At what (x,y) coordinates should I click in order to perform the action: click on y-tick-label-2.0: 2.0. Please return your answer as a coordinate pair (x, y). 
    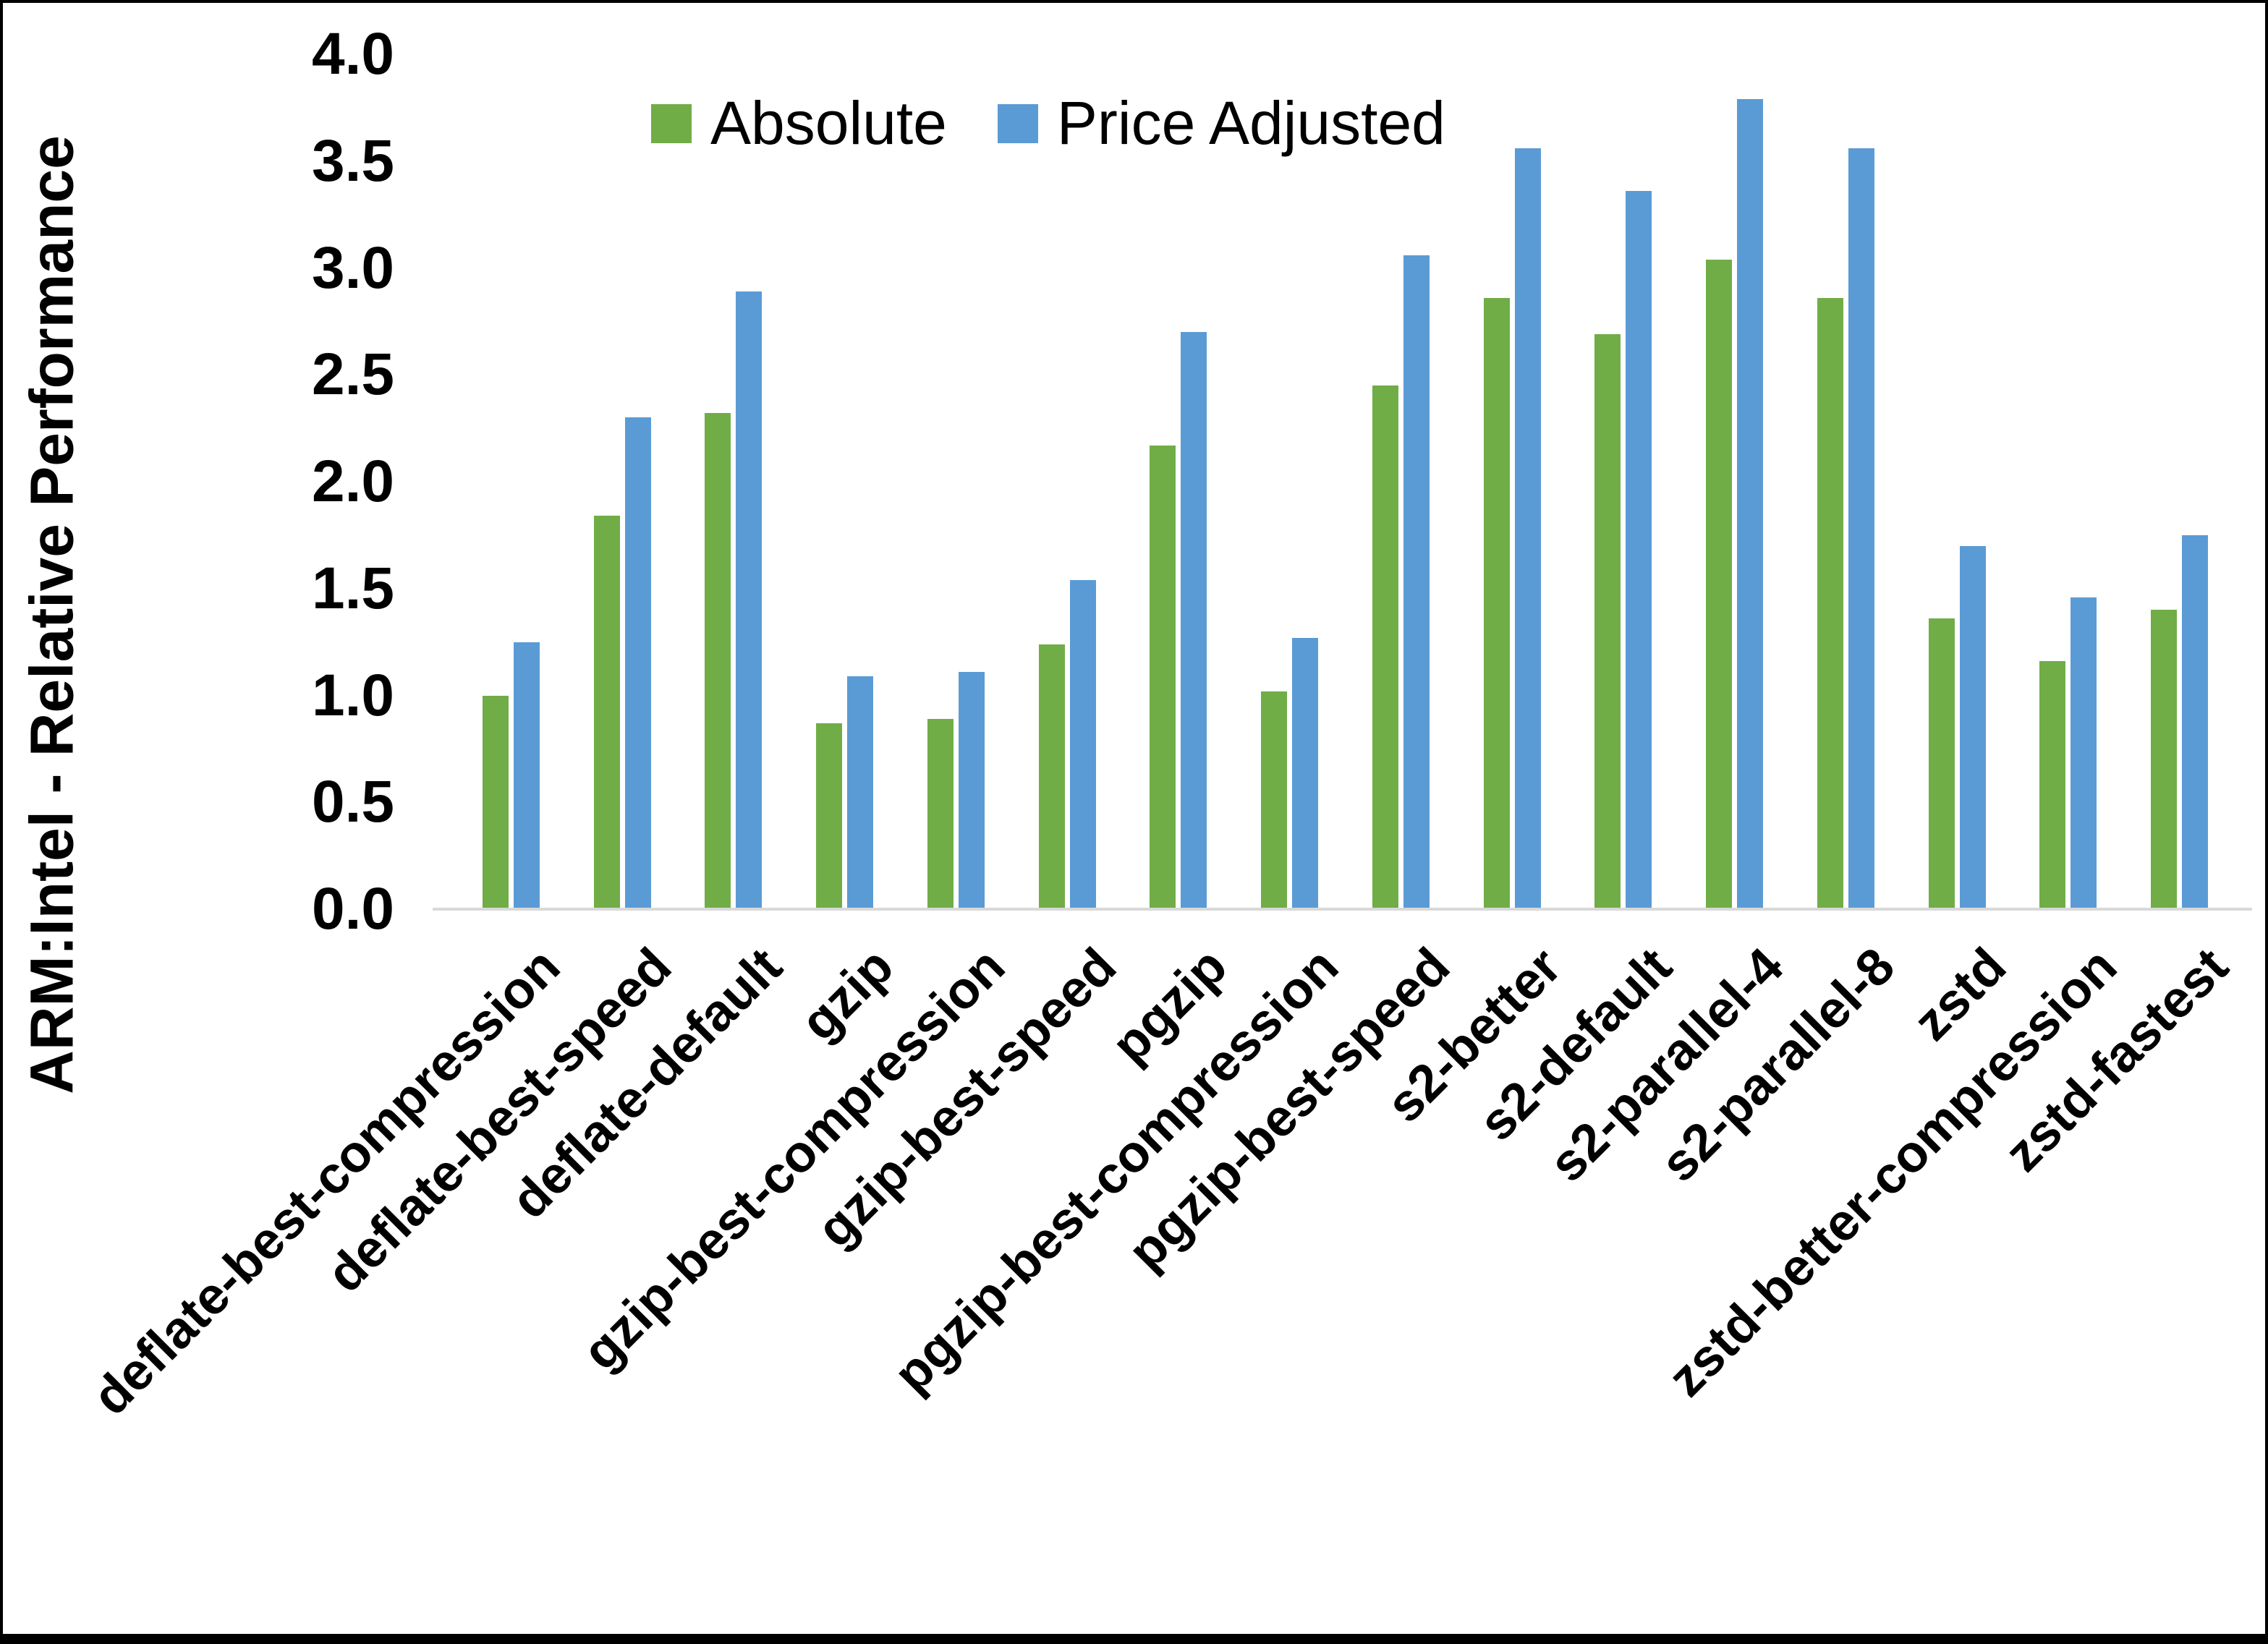
    Looking at the image, I should click on (353, 481).